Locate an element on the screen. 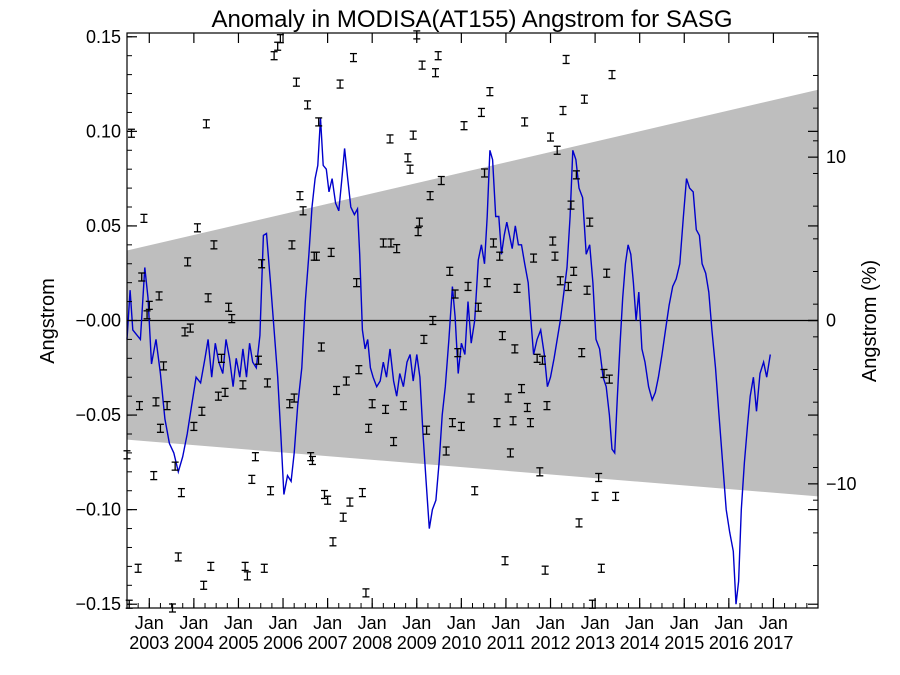  y2-tick-label: −10 is located at coordinates (841, 484).